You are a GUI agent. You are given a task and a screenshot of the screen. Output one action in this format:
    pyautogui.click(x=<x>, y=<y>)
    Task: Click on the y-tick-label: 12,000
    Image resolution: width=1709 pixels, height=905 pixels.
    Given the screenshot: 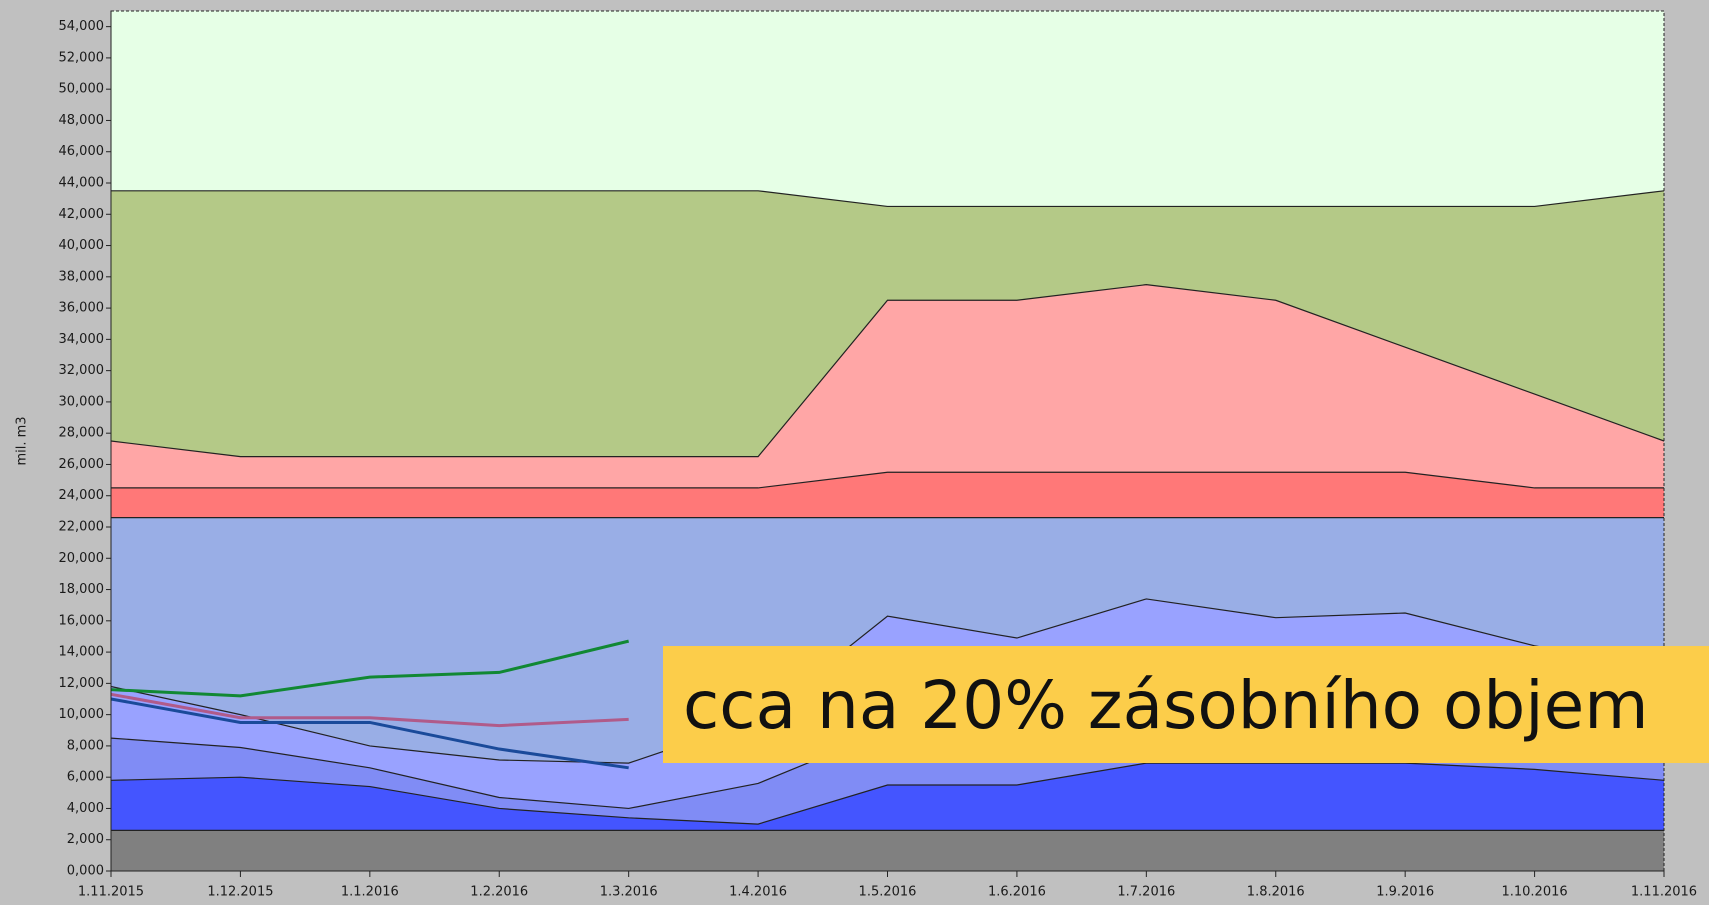 What is the action you would take?
    pyautogui.click(x=82, y=683)
    